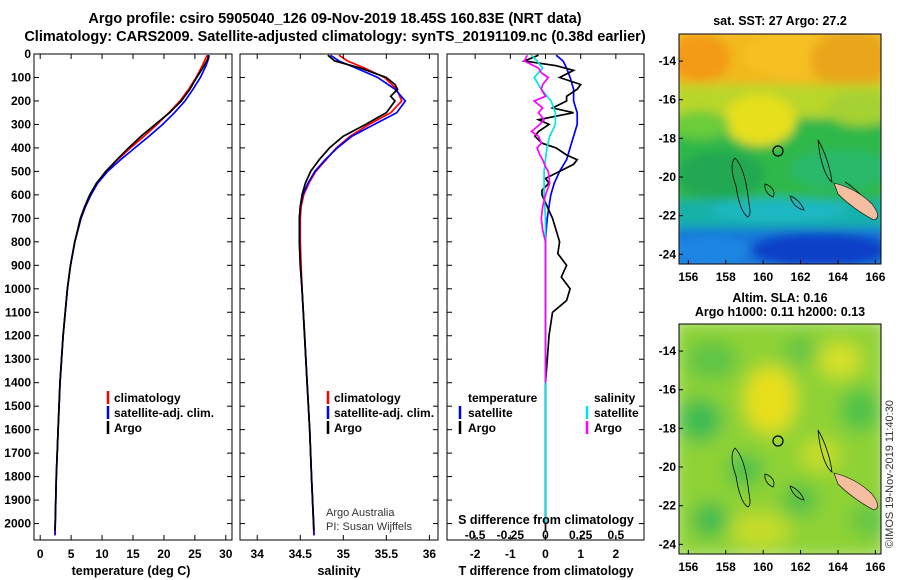 Image resolution: width=900 pixels, height=580 pixels. Describe the element at coordinates (545, 535) in the screenshot. I see `x-tick-label-S: 0` at that location.